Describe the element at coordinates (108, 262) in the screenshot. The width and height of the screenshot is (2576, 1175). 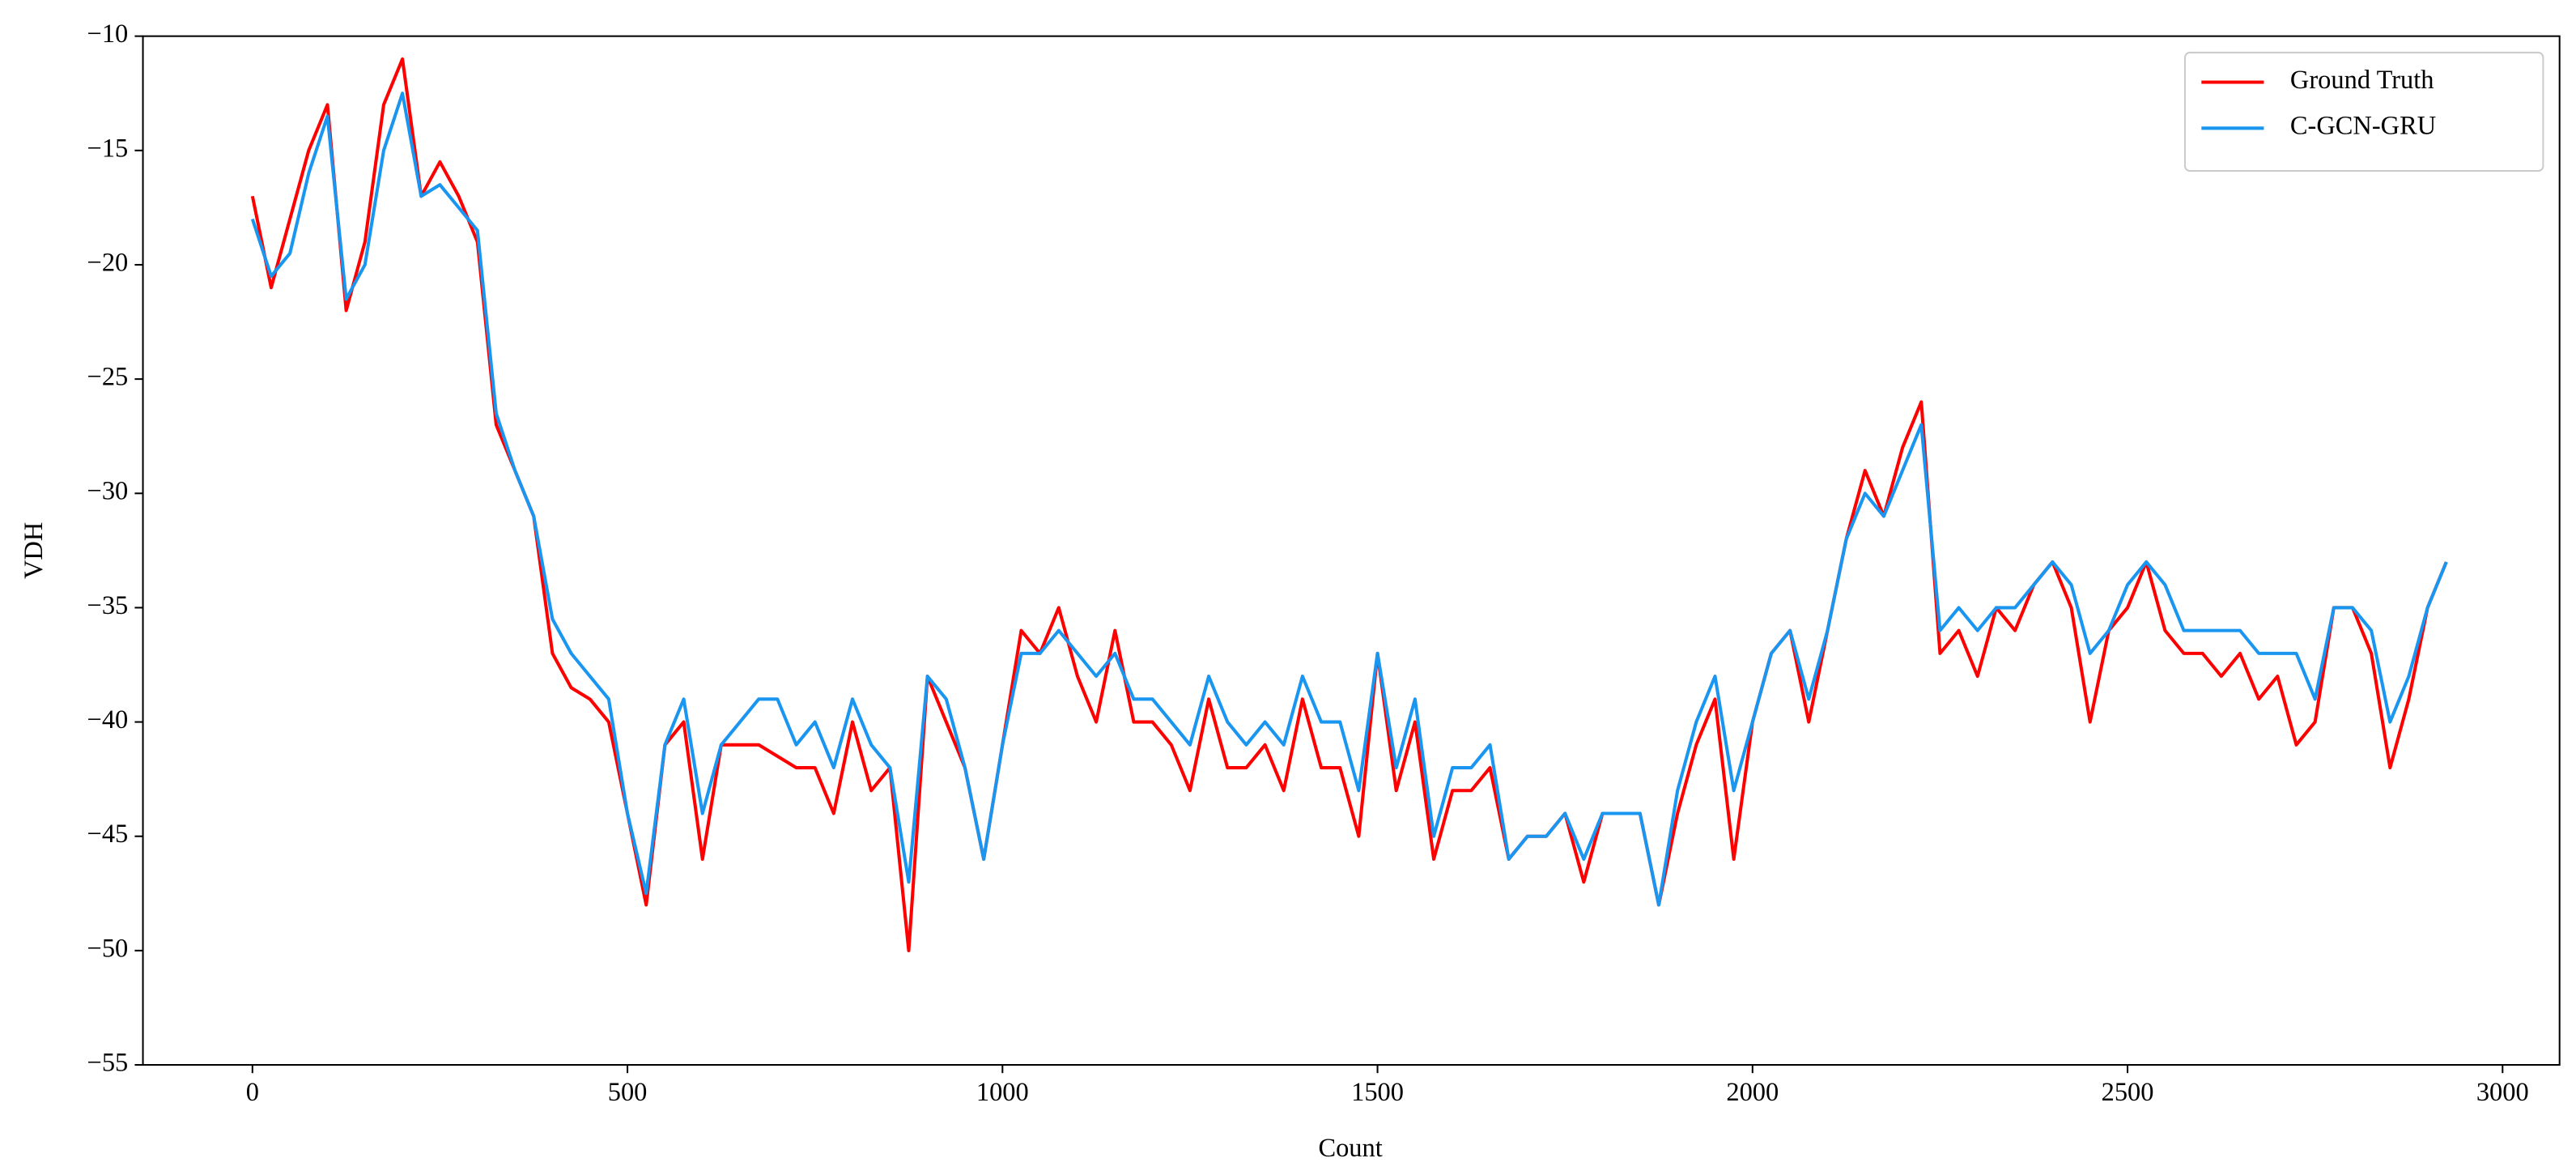
I see `y-tick-label: −20` at that location.